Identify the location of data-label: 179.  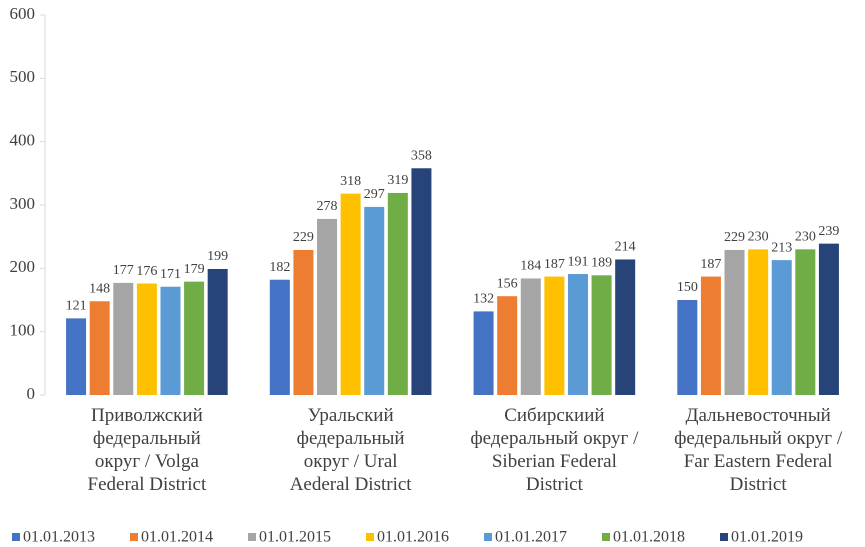
(194, 269).